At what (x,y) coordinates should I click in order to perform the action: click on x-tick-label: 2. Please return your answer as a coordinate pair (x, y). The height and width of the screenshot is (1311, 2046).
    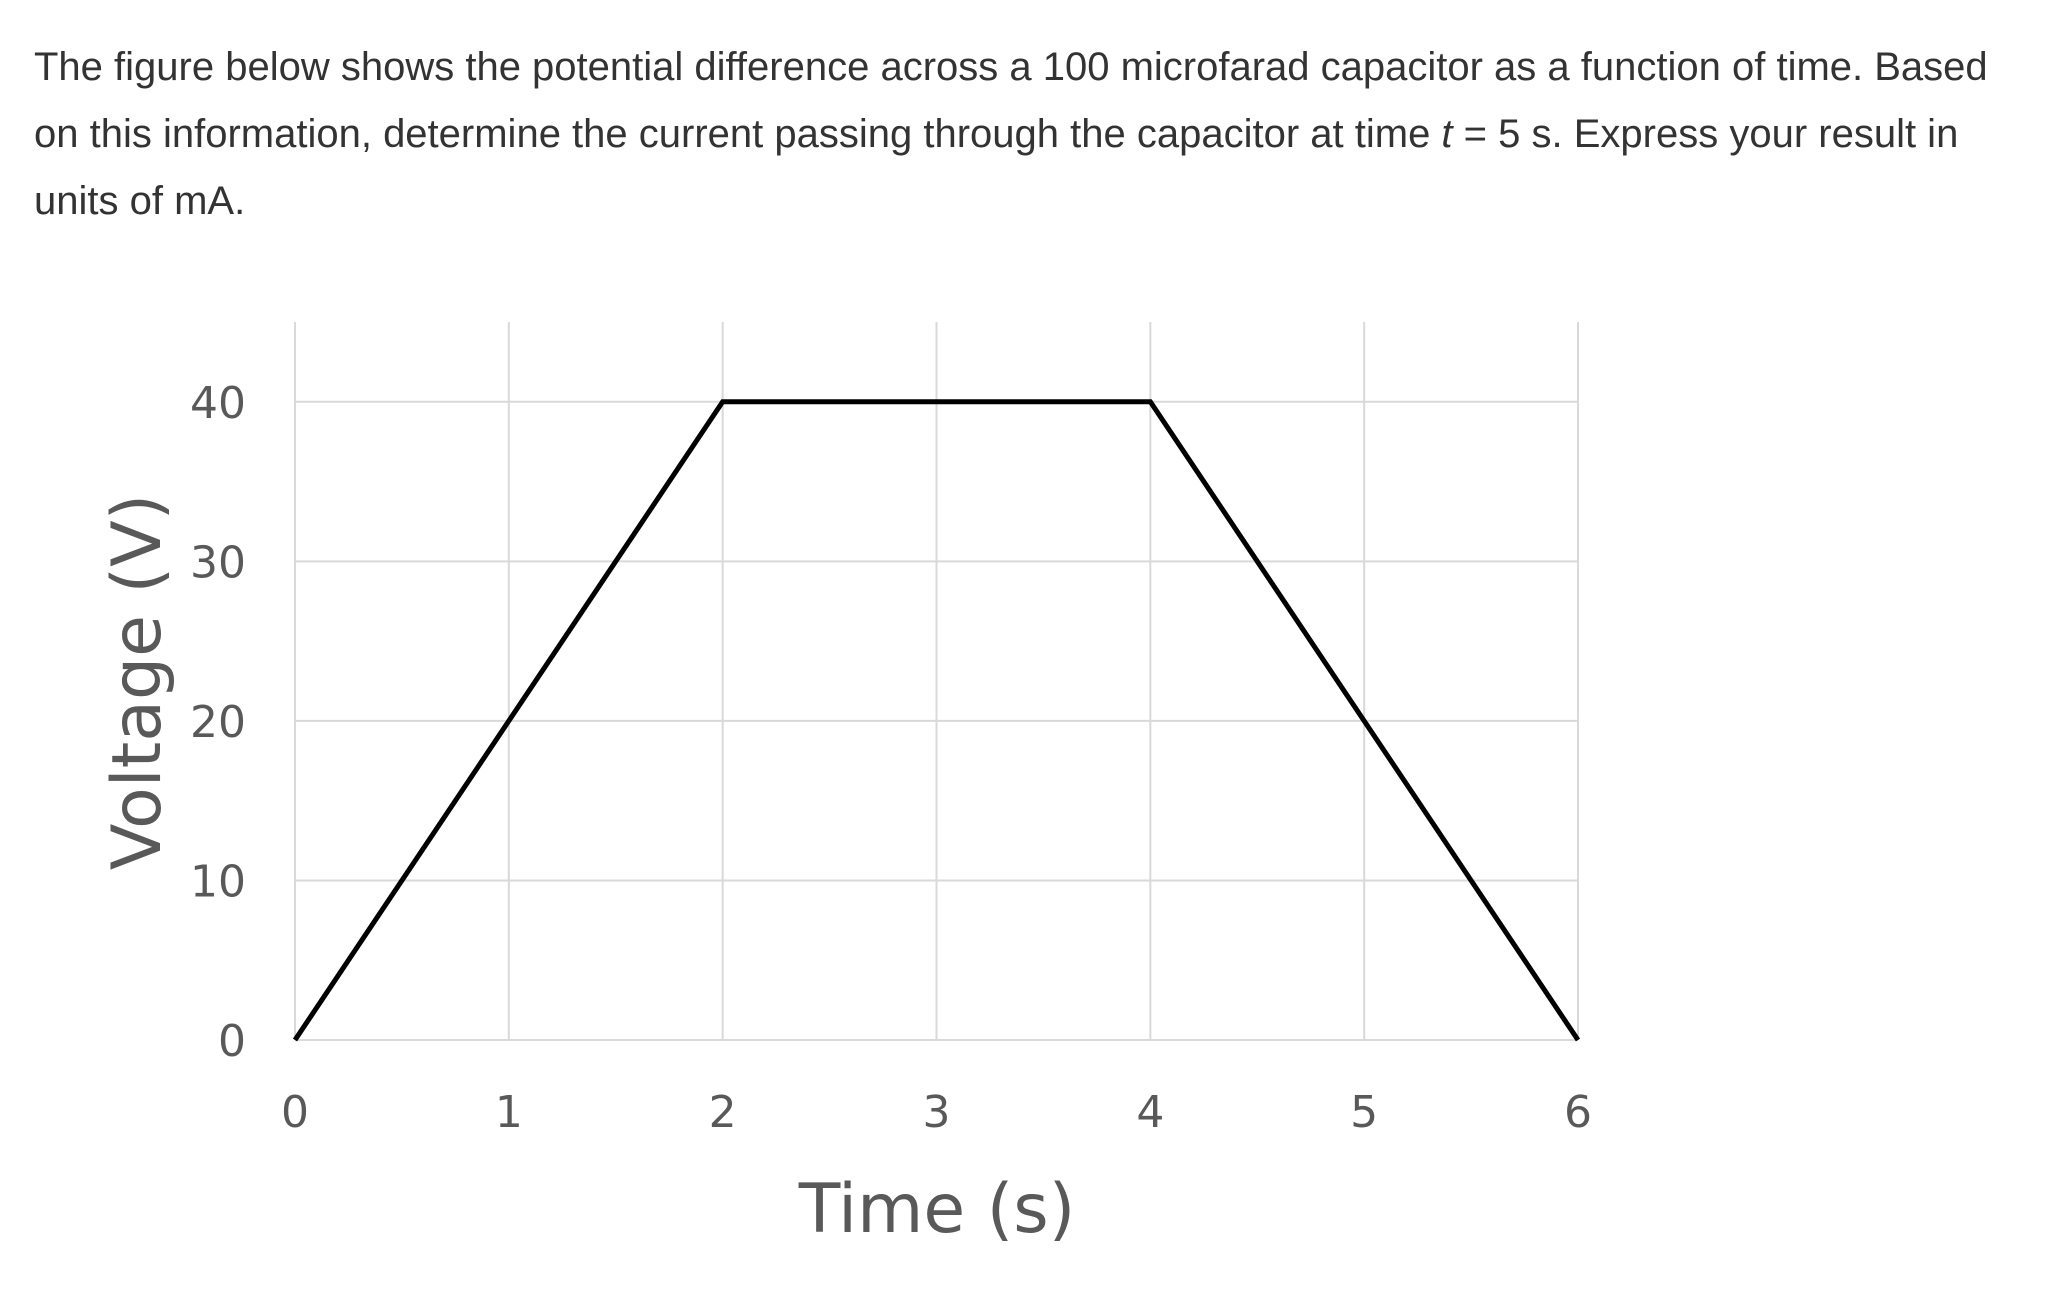
    Looking at the image, I should click on (723, 1112).